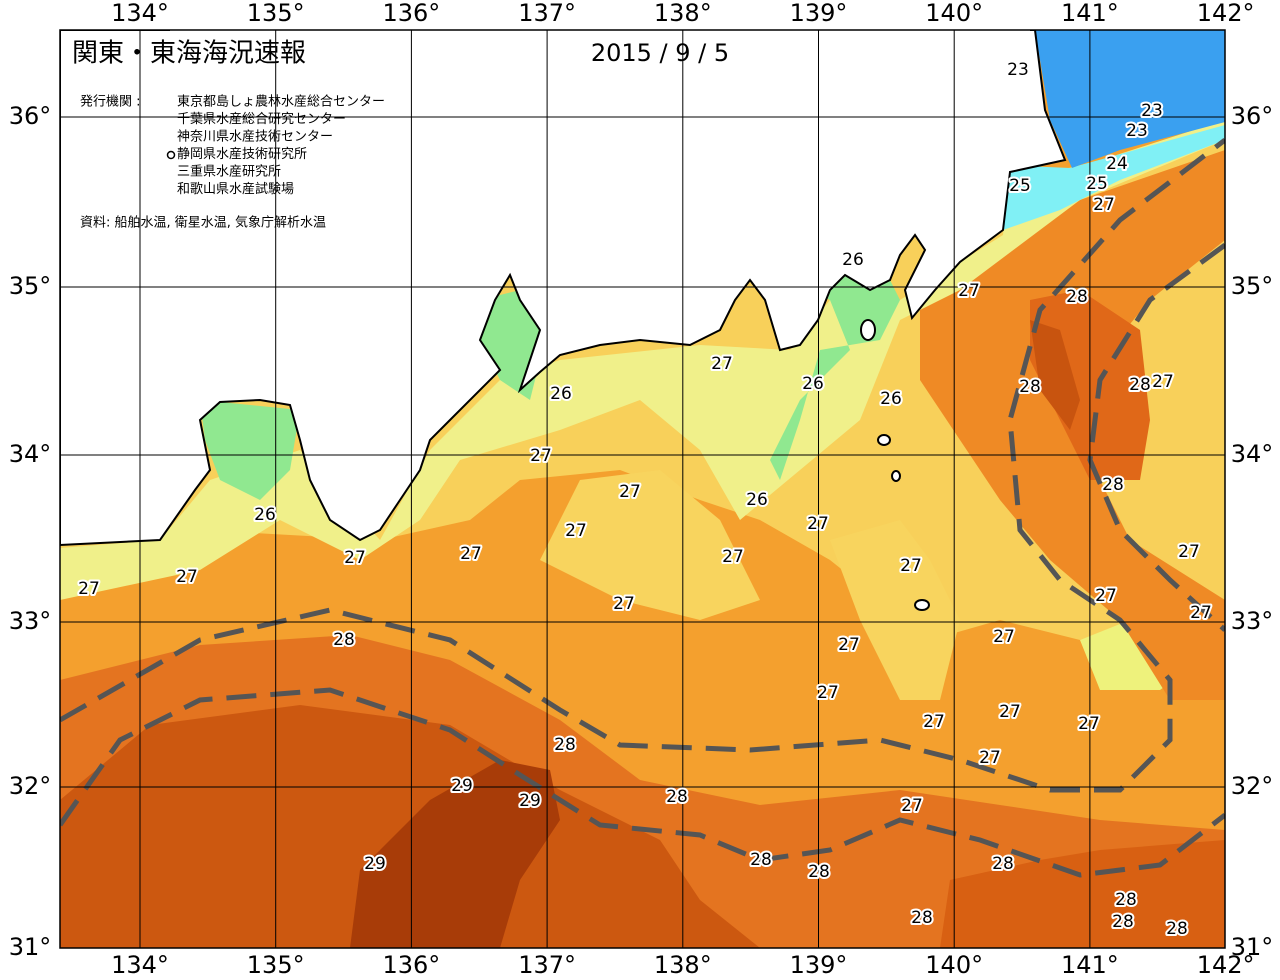 This screenshot has height=980, width=1280. Describe the element at coordinates (660, 53) in the screenshot. I see `date: 2015 / 9 / 5` at that location.